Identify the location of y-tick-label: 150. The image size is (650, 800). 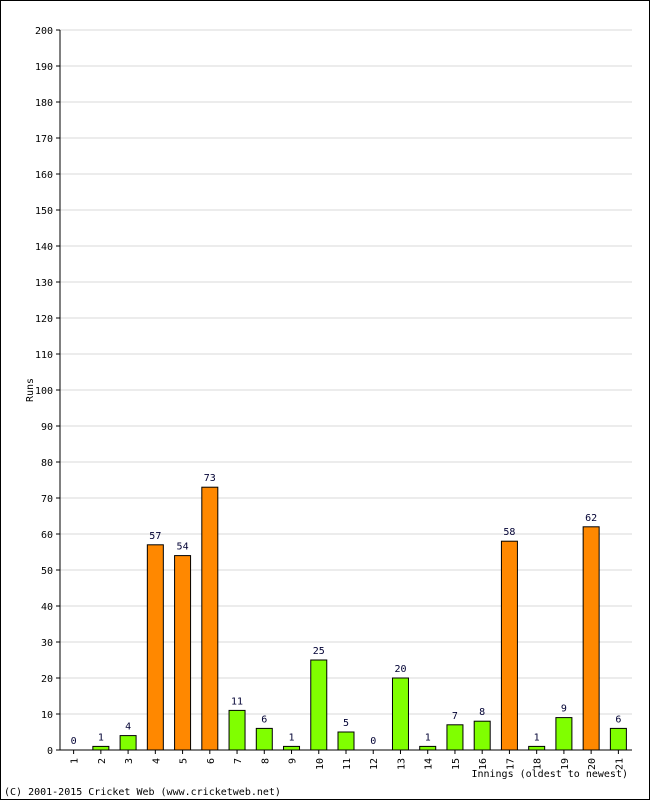
(44, 211).